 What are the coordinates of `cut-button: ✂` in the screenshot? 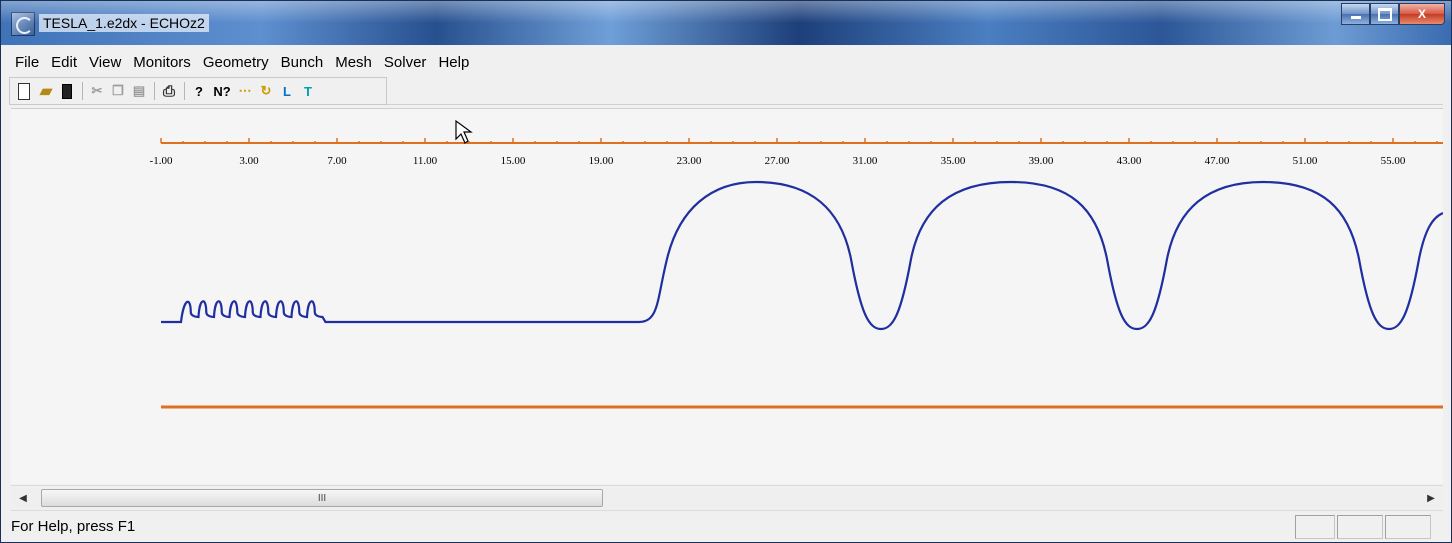 It's located at (97, 91).